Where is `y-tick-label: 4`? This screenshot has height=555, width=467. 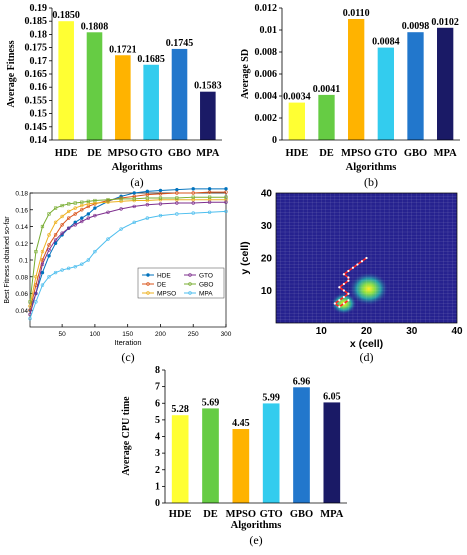 y-tick-label: 4 is located at coordinates (157, 437).